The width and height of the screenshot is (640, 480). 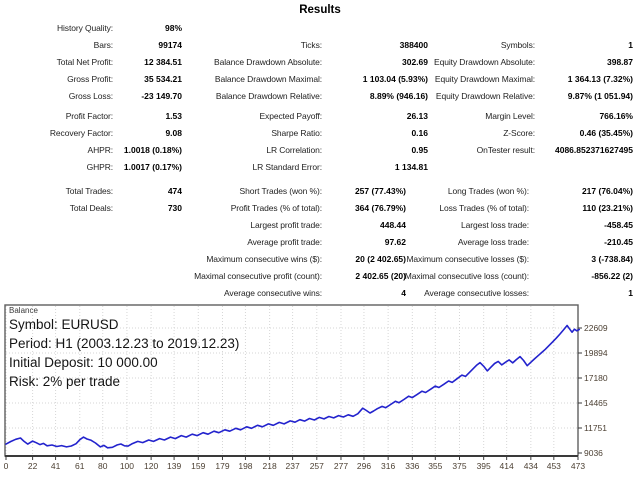 I want to click on y-tick-label: 14465, so click(x=596, y=403).